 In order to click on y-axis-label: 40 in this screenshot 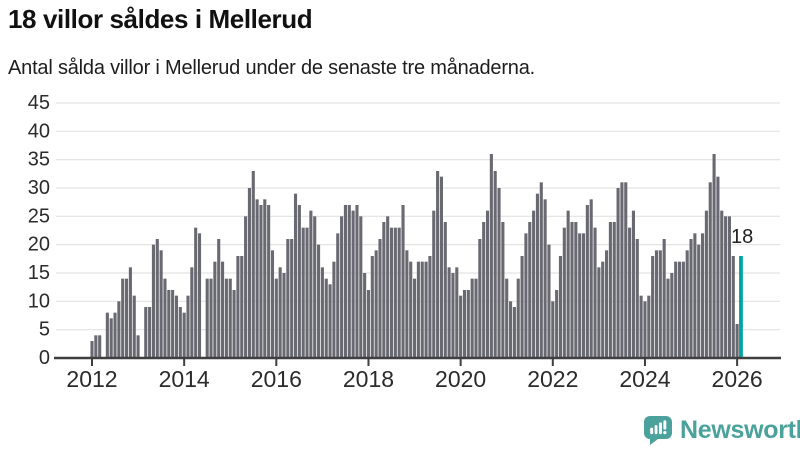, I will do `click(39, 131)`.